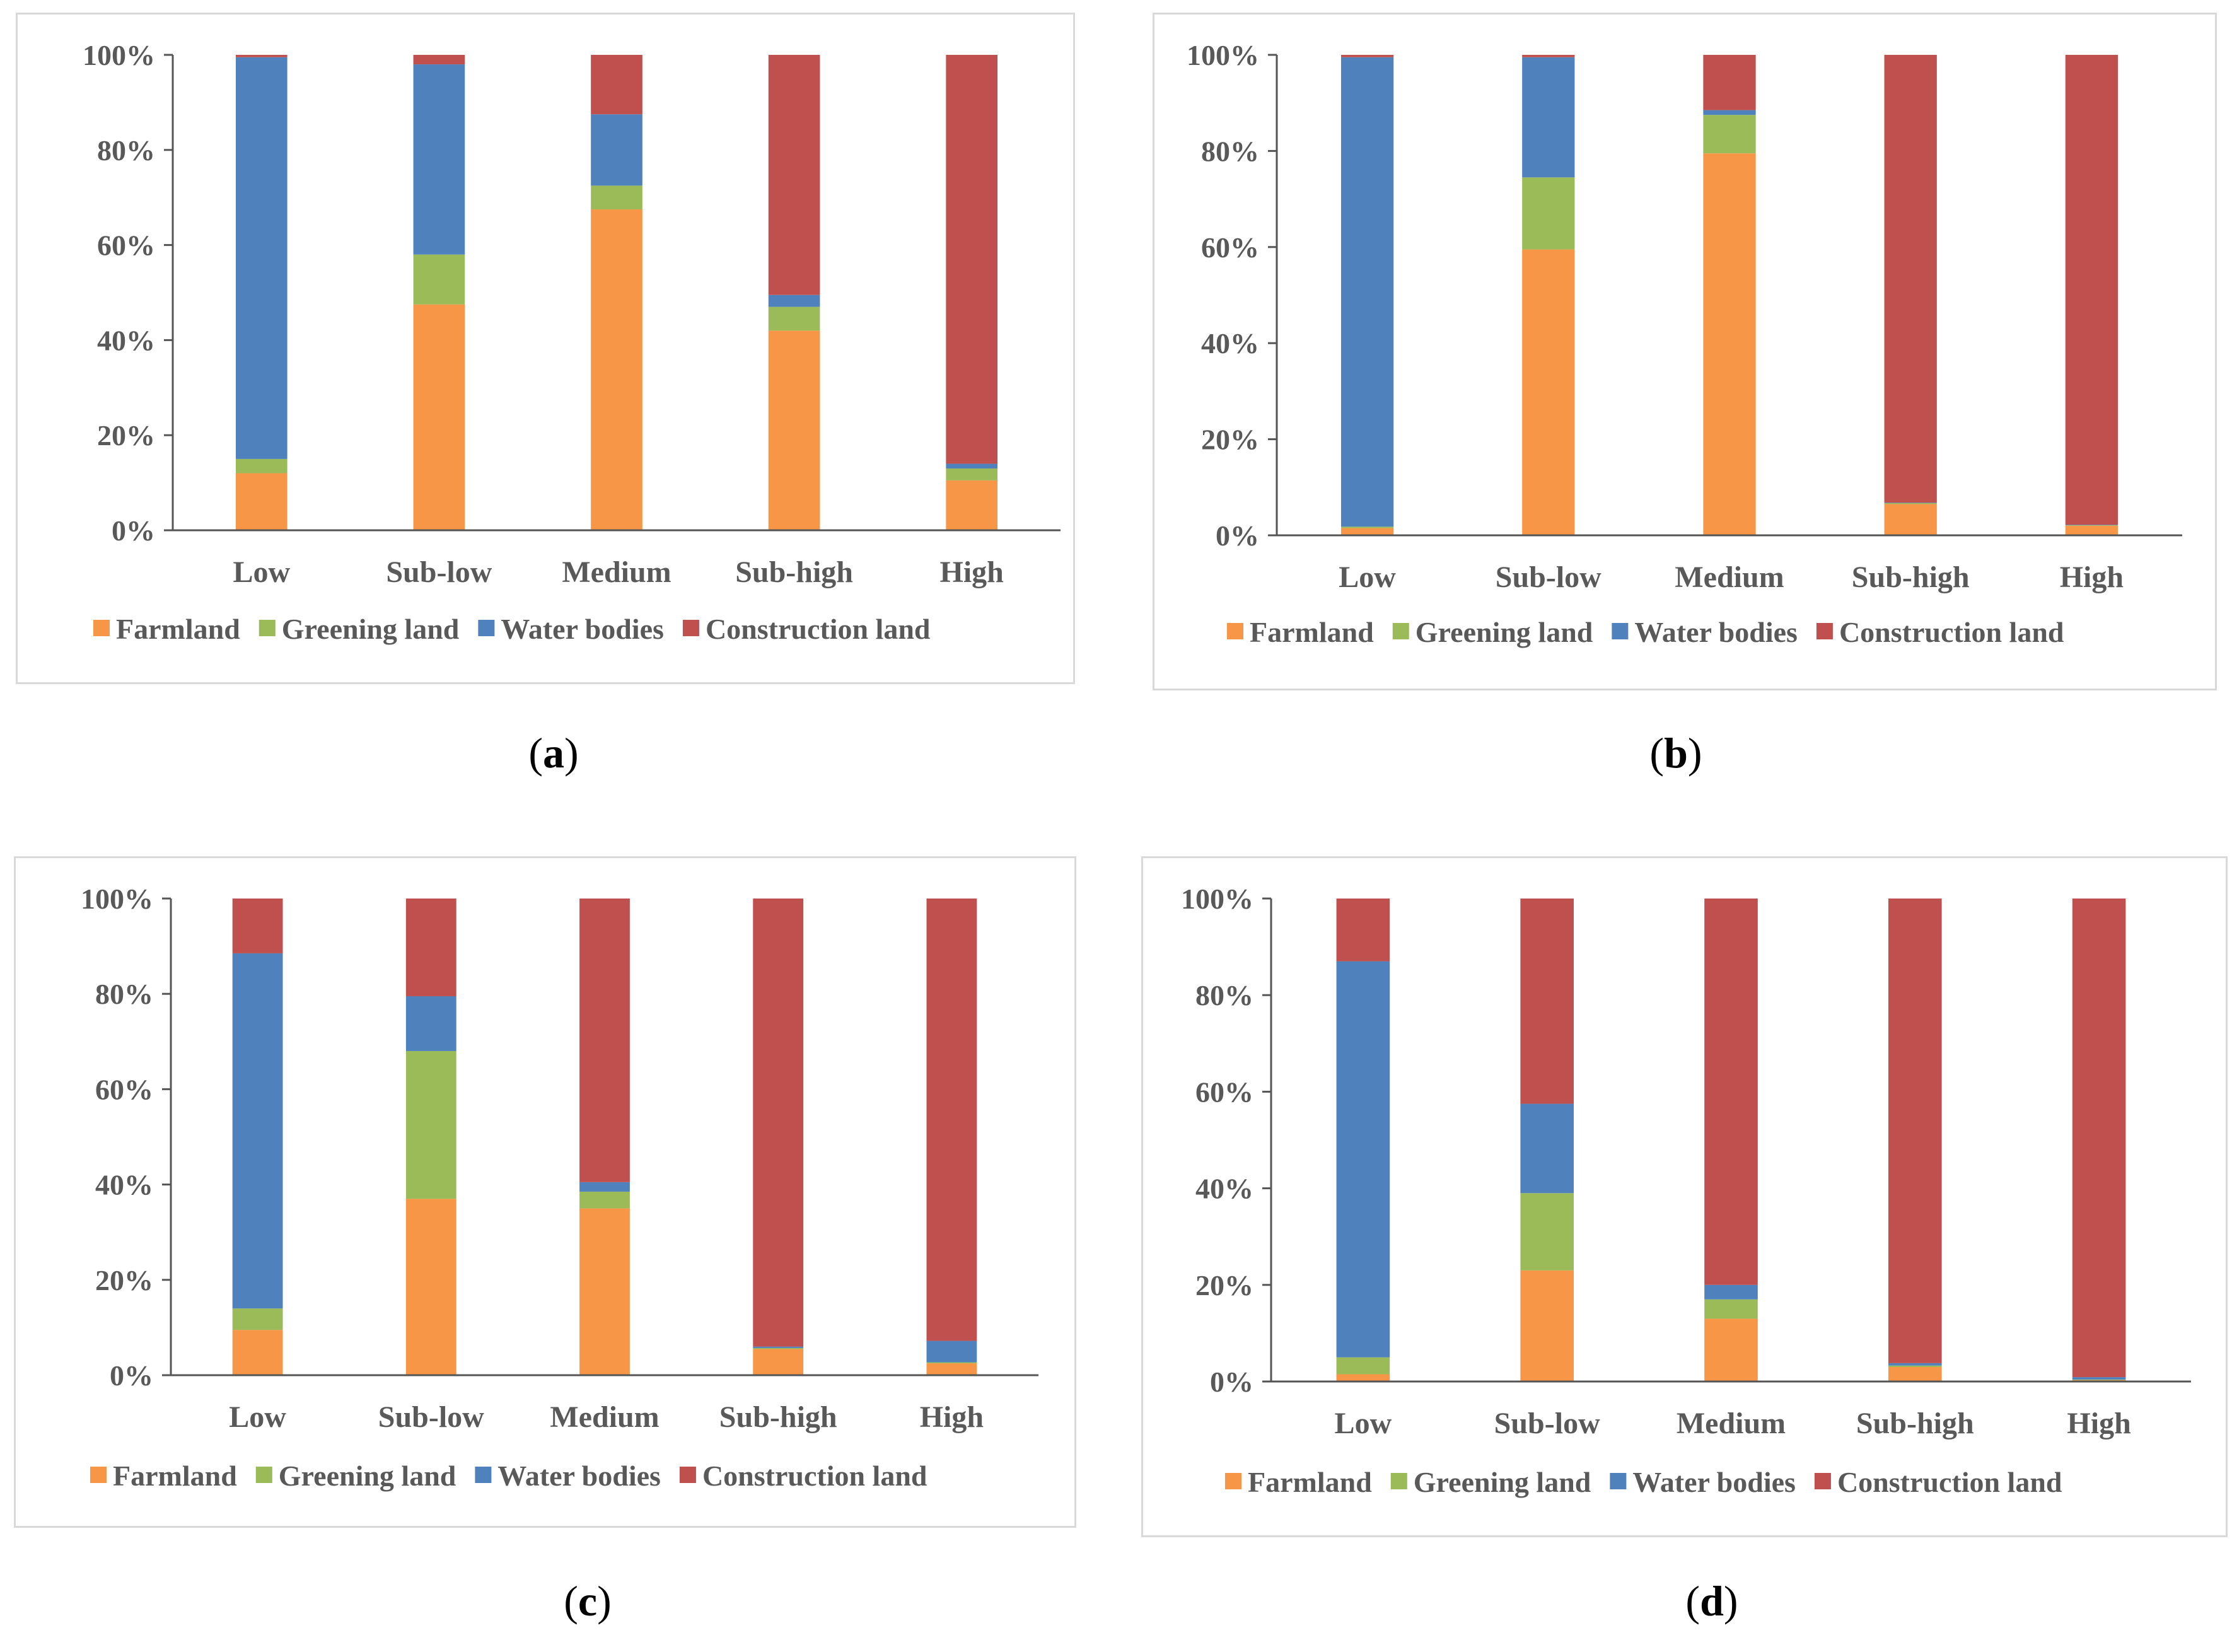  What do you see at coordinates (124, 1185) in the screenshot?
I see `chart-c-ytick-label: 40%` at bounding box center [124, 1185].